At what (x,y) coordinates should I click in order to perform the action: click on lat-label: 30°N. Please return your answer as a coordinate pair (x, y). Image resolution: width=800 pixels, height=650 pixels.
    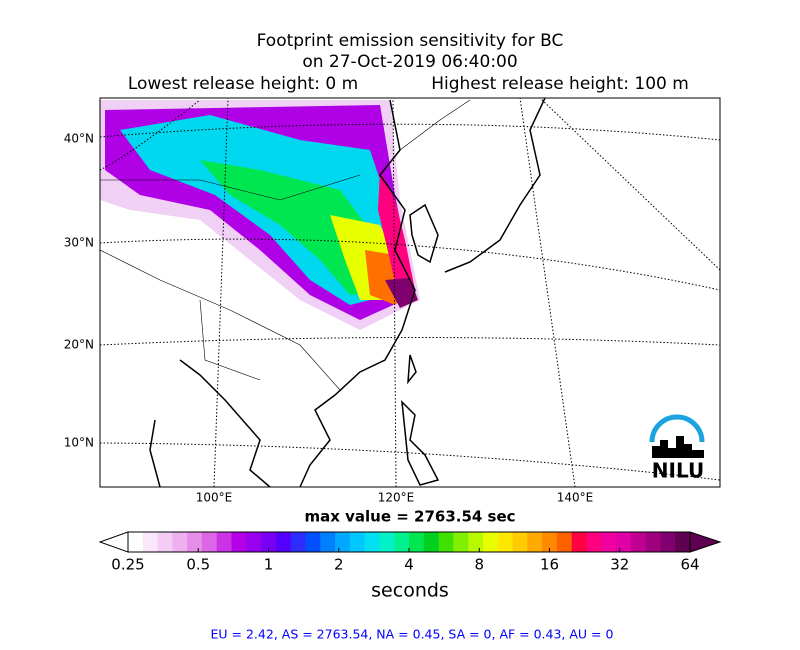
    Looking at the image, I should click on (79, 243).